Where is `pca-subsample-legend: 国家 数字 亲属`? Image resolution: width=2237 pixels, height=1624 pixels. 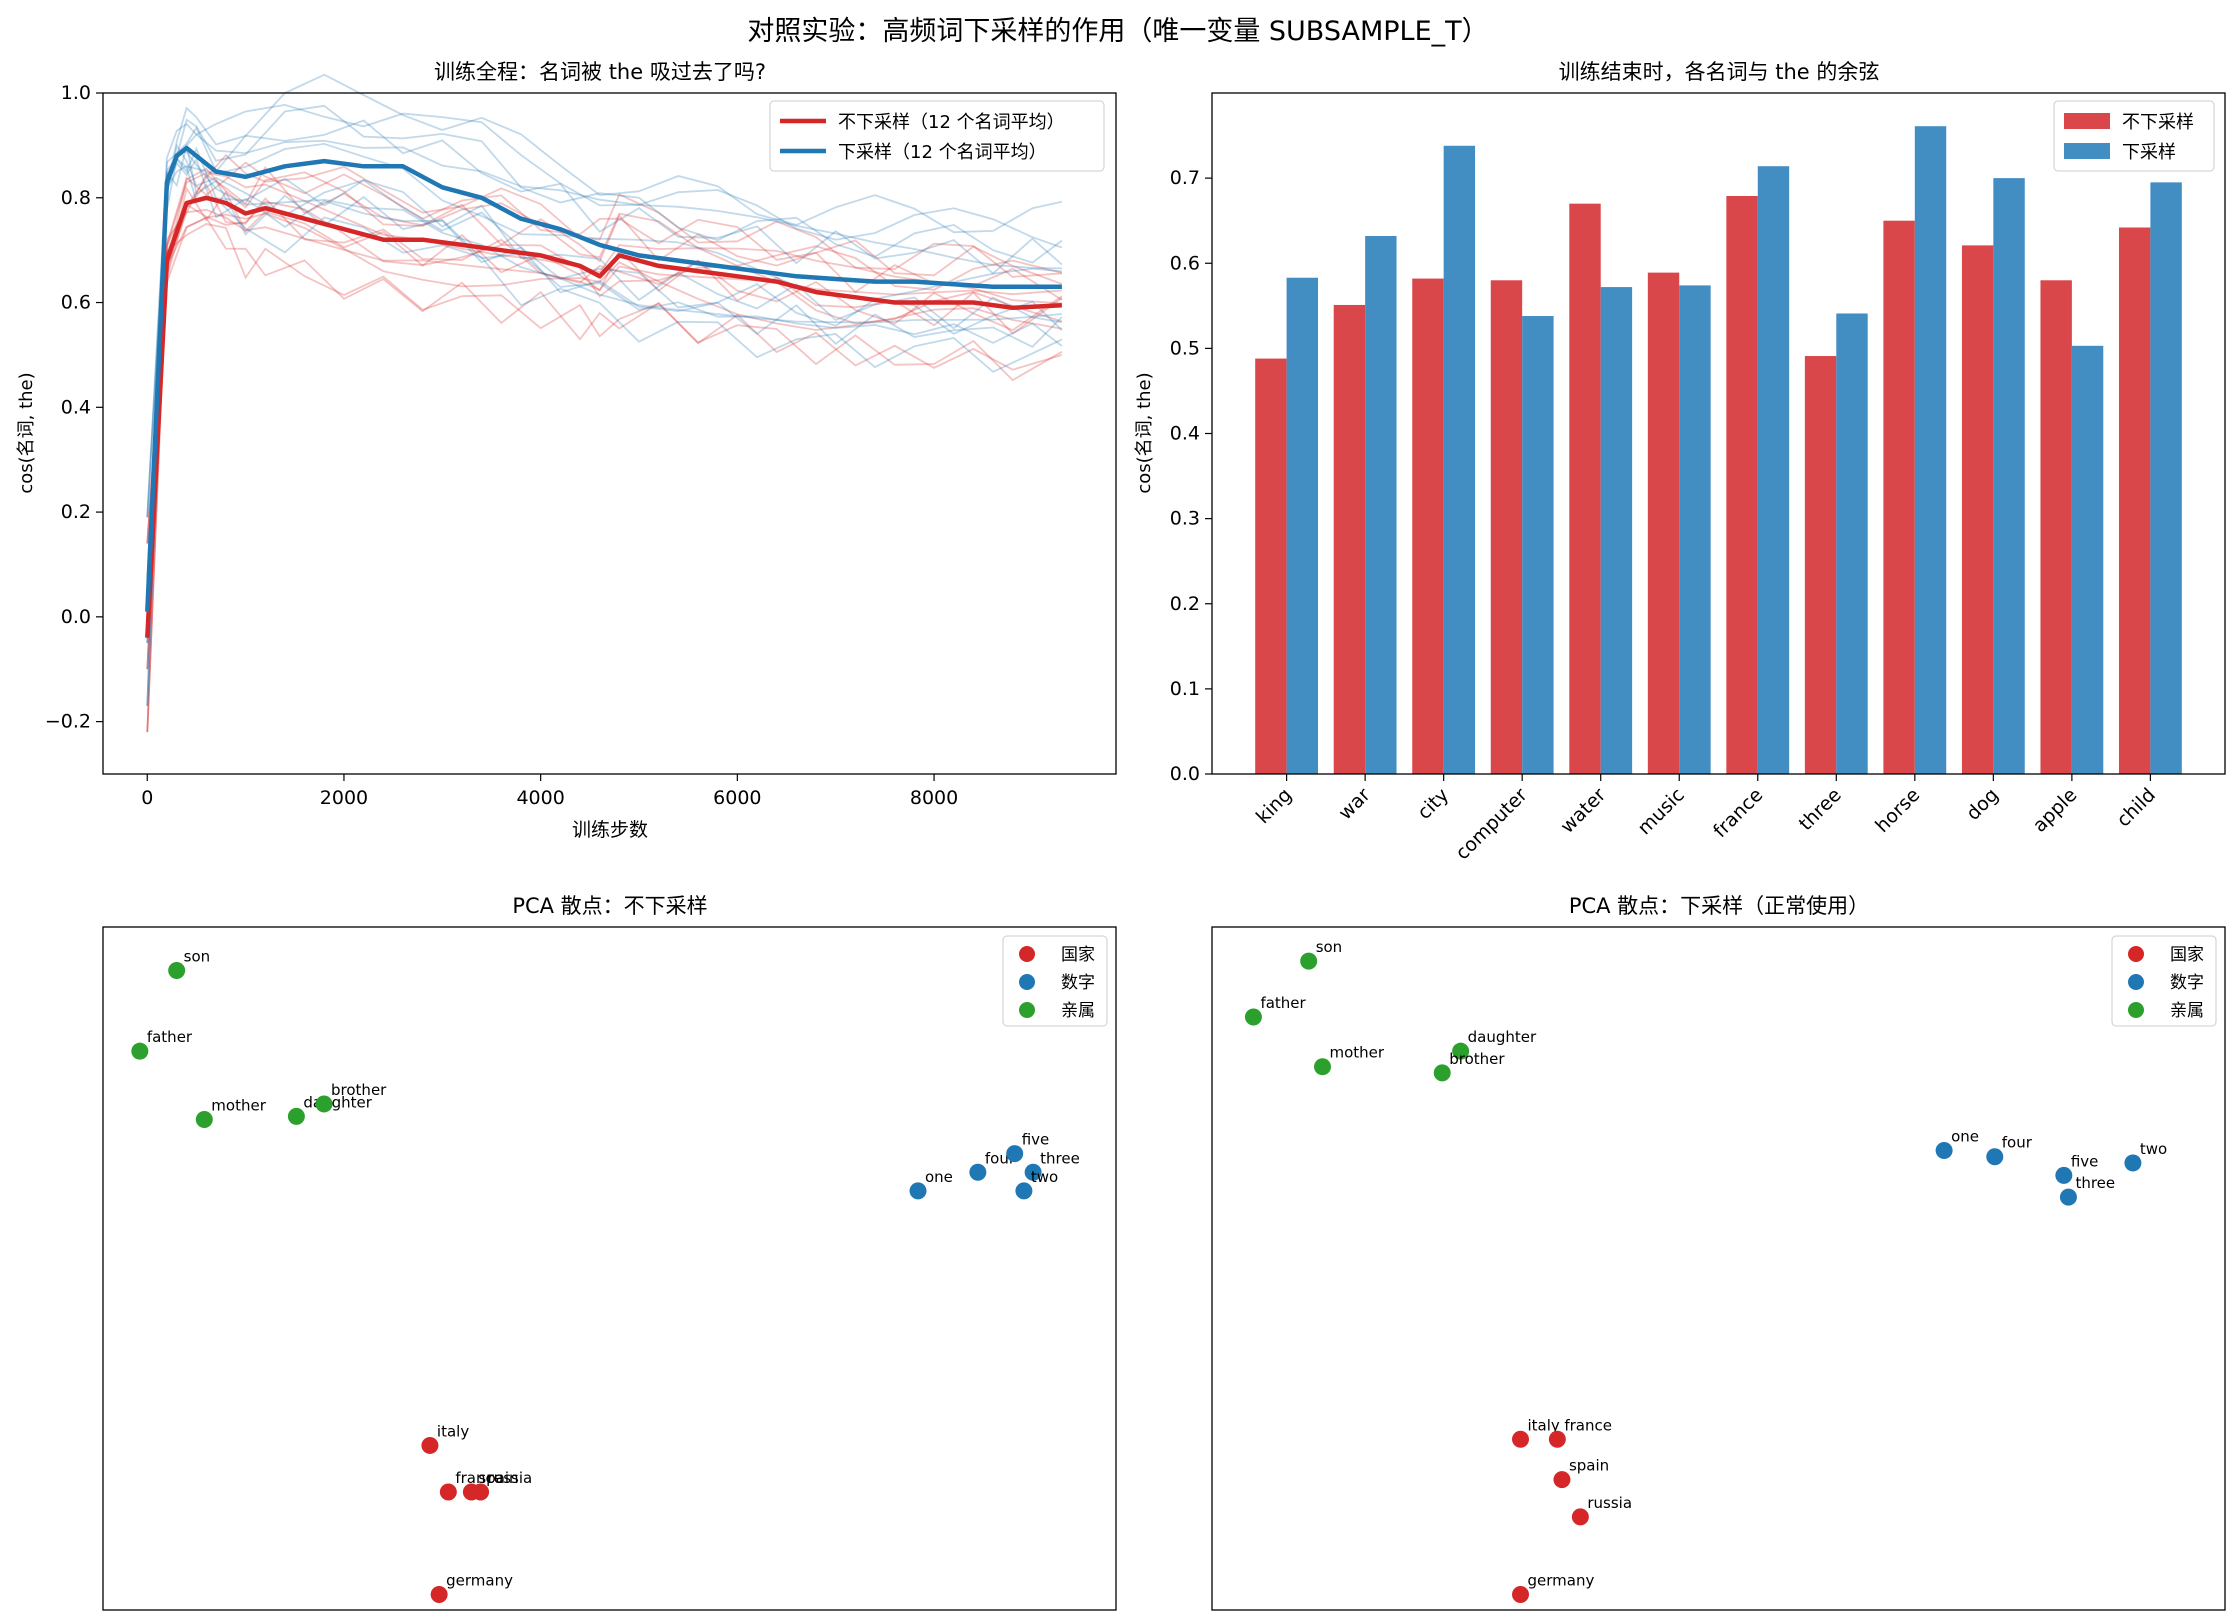 pca-subsample-legend: 国家 数字 亲属 is located at coordinates (2164, 981).